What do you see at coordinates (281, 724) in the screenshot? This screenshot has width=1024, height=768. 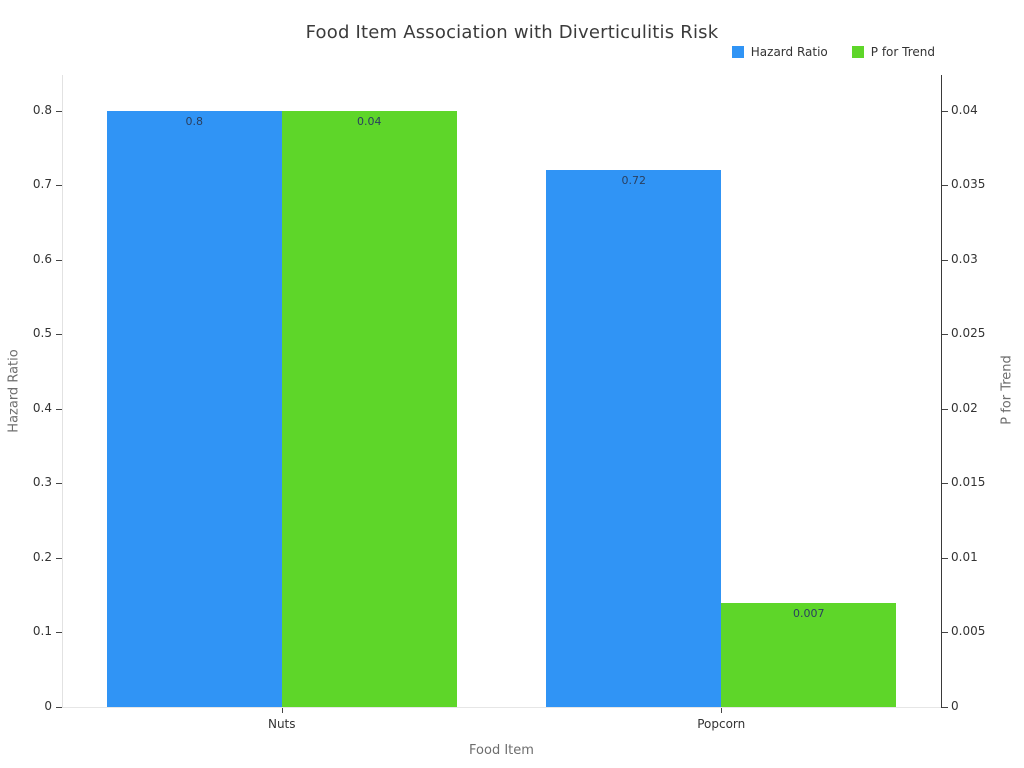 I see `x-tick-label-nuts: Nuts` at bounding box center [281, 724].